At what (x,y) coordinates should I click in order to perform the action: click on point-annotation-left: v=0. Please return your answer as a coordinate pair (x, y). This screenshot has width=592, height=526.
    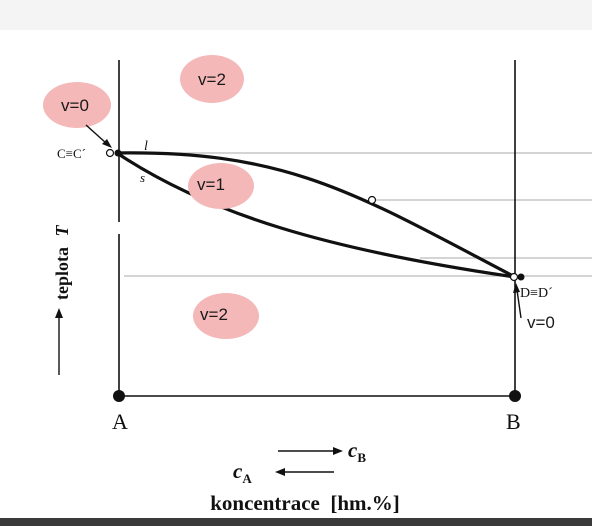
    Looking at the image, I should click on (75, 105).